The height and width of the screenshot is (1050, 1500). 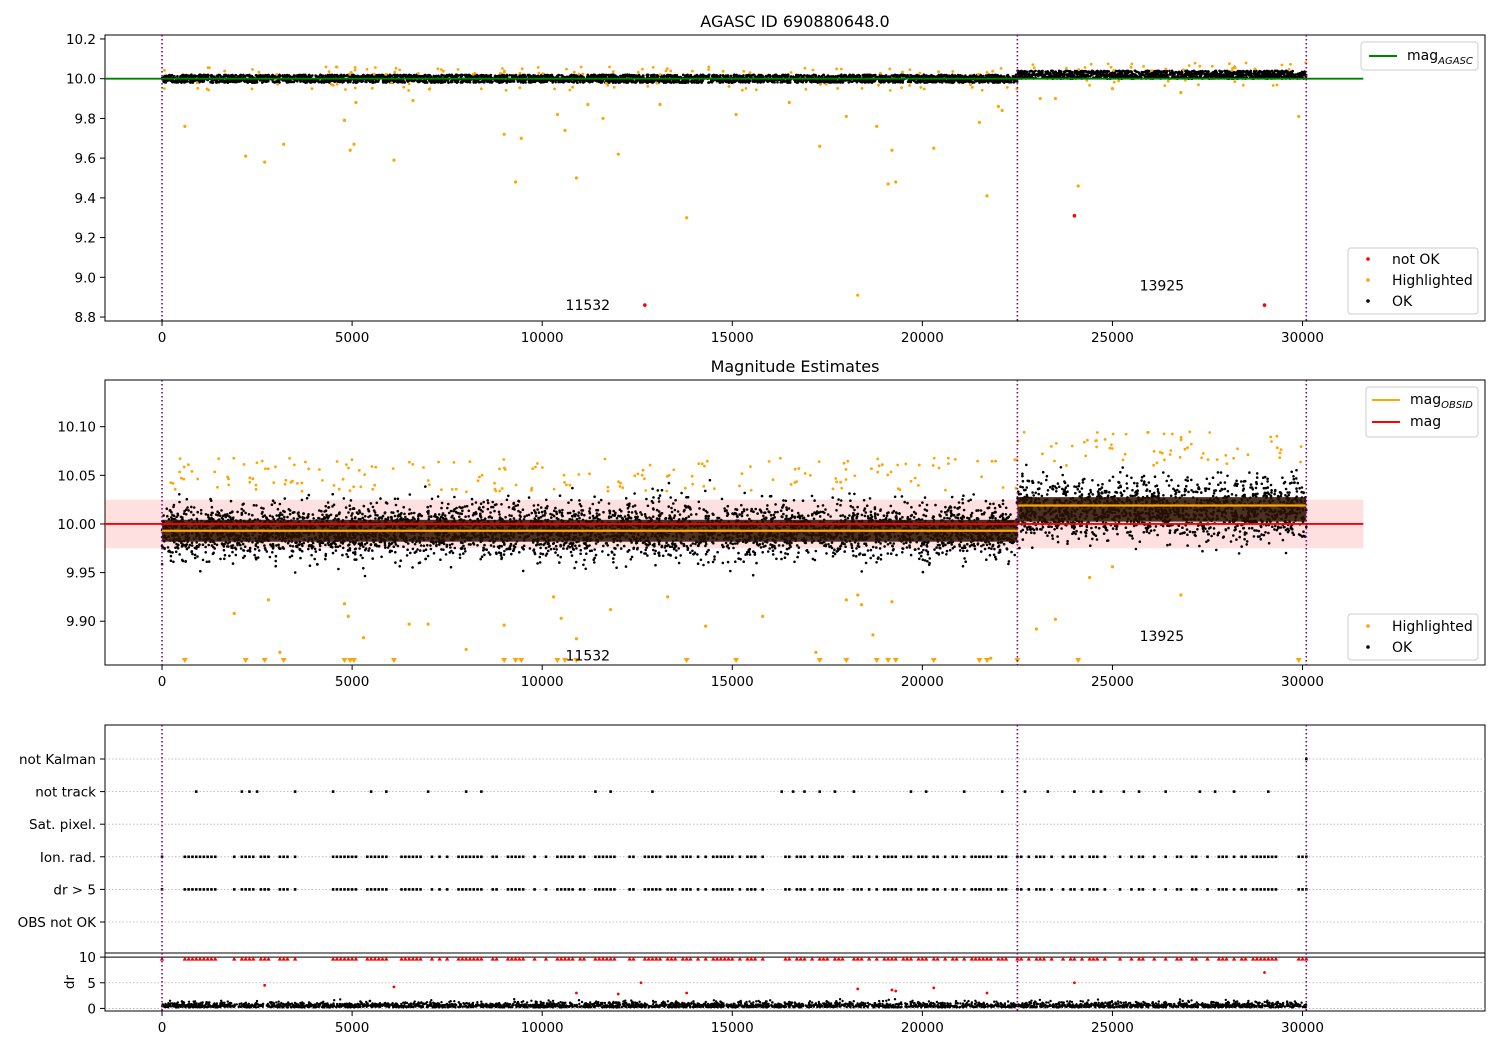 What do you see at coordinates (922, 338) in the screenshot?
I see `x-tick-label: 20000` at bounding box center [922, 338].